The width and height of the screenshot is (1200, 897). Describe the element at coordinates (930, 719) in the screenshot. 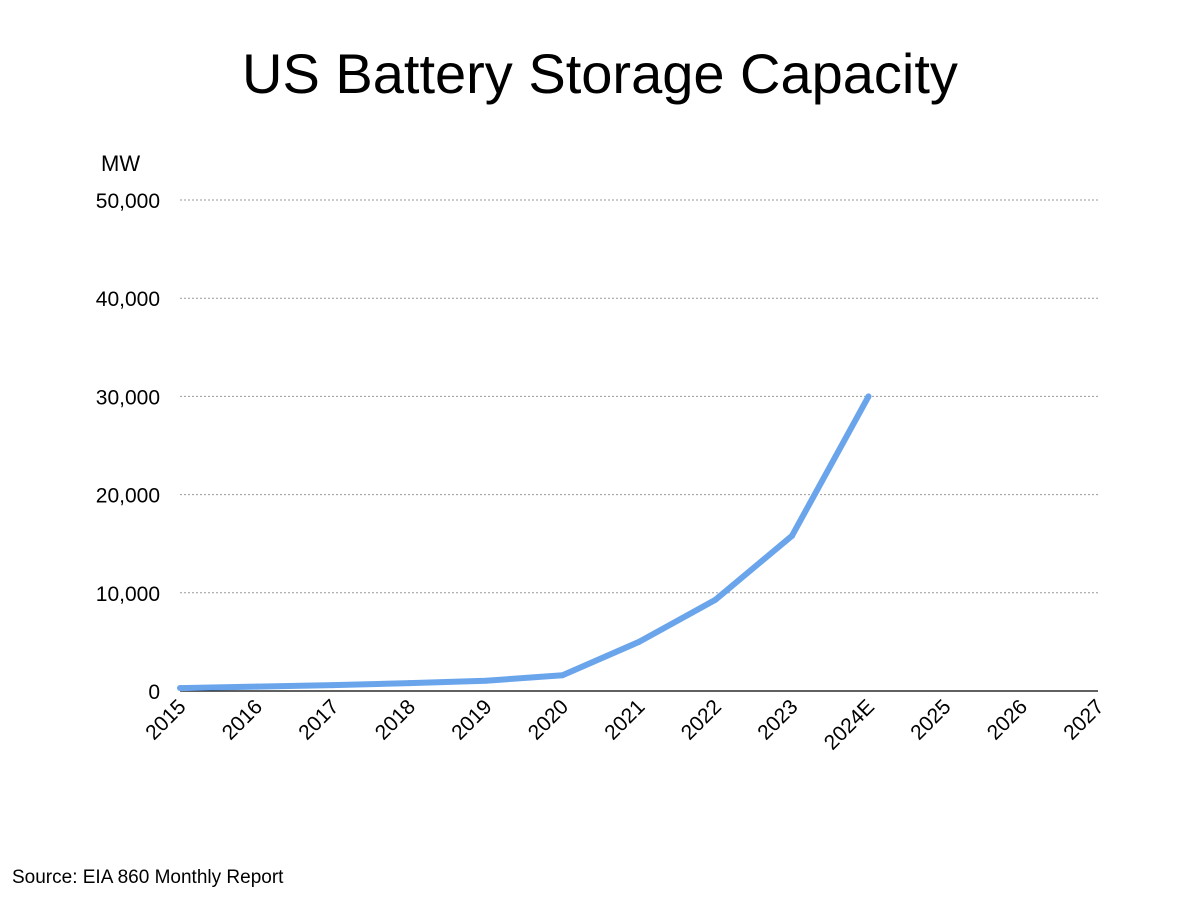

I see `x-tick-label: 2025` at that location.